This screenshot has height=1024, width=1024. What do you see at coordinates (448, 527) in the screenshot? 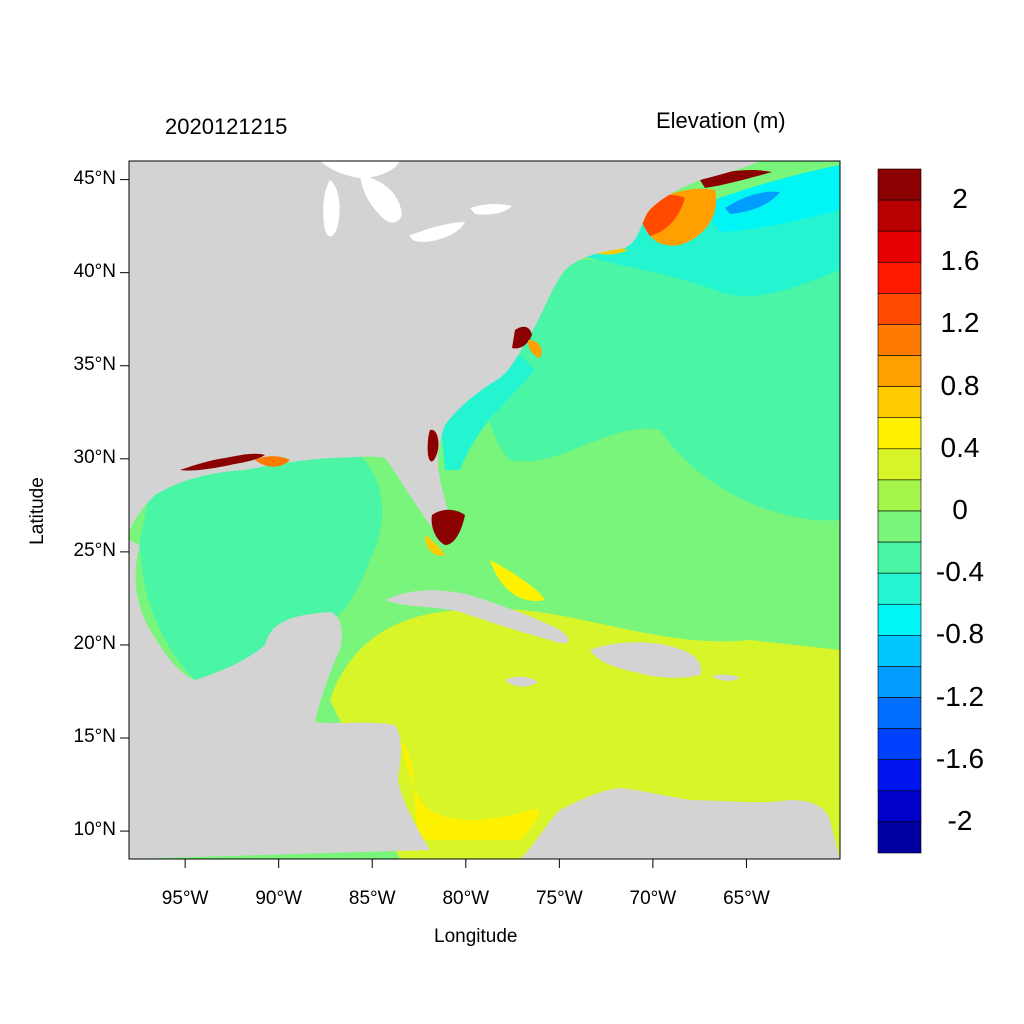
I see `south-florida-max` at bounding box center [448, 527].